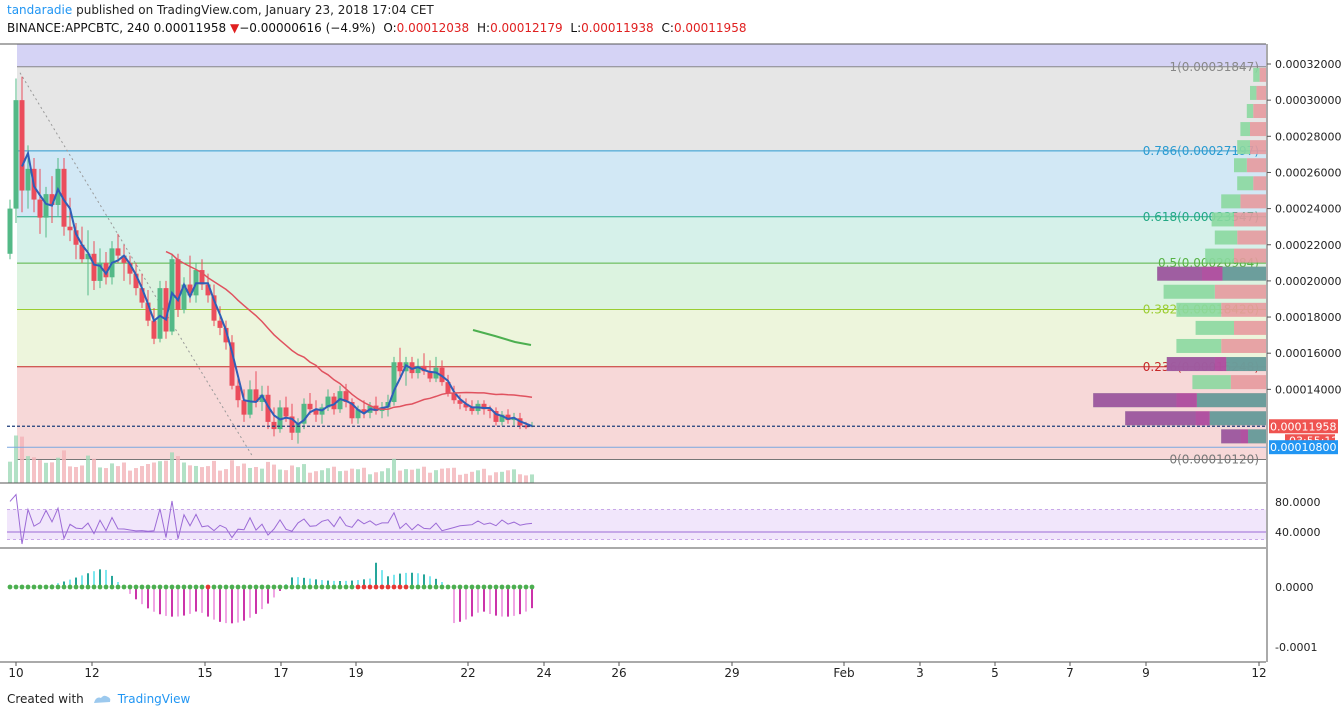  What do you see at coordinates (98, 699) in the screenshot?
I see `footer: Created with TradingView` at bounding box center [98, 699].